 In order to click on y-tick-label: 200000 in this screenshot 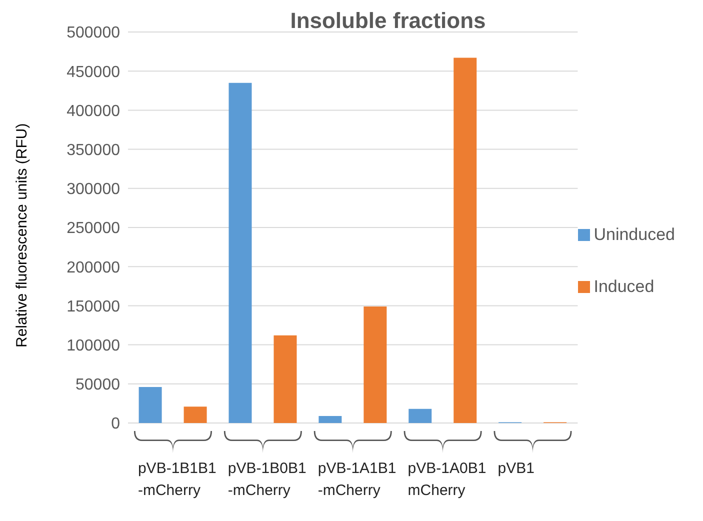, I will do `click(93, 267)`.